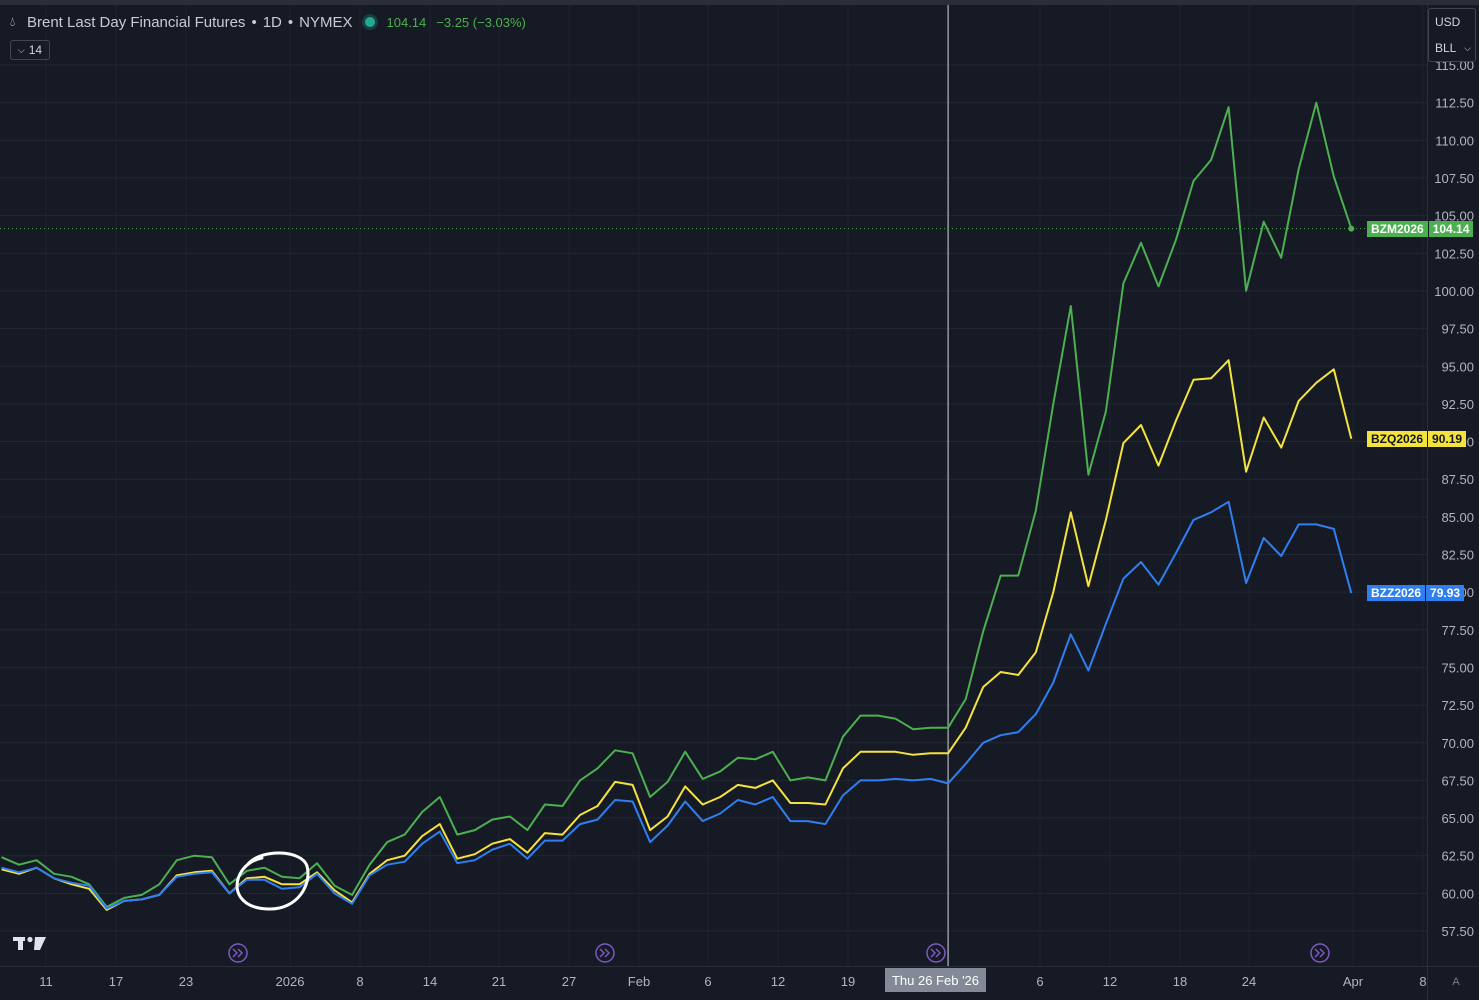 Image resolution: width=1479 pixels, height=1000 pixels. What do you see at coordinates (1457, 856) in the screenshot?
I see `y-tick-label: 62.50` at bounding box center [1457, 856].